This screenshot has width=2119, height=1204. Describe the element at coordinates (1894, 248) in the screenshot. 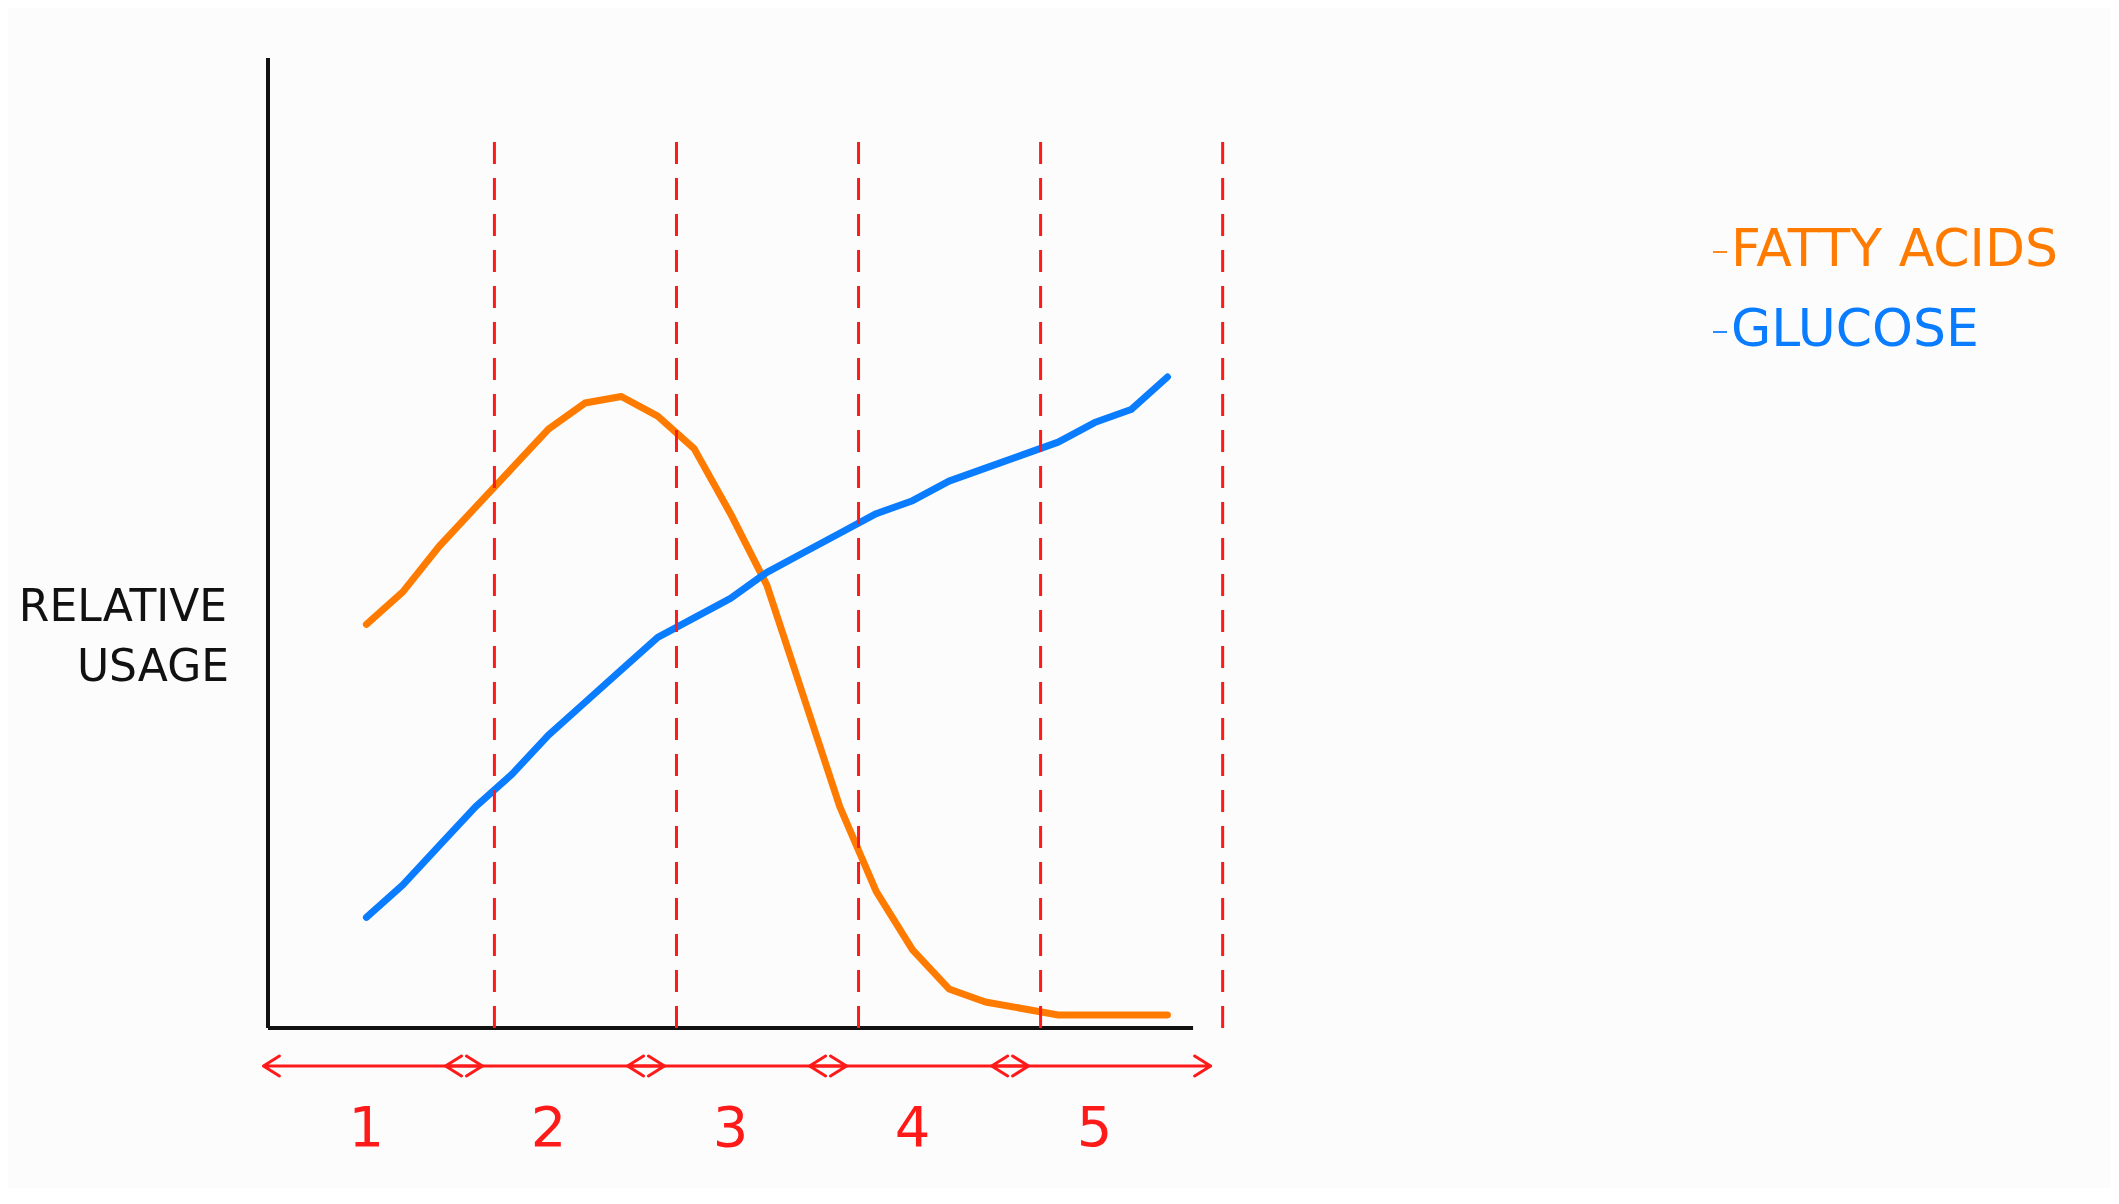

I see `legend-label: FATTY ACIDS` at that location.